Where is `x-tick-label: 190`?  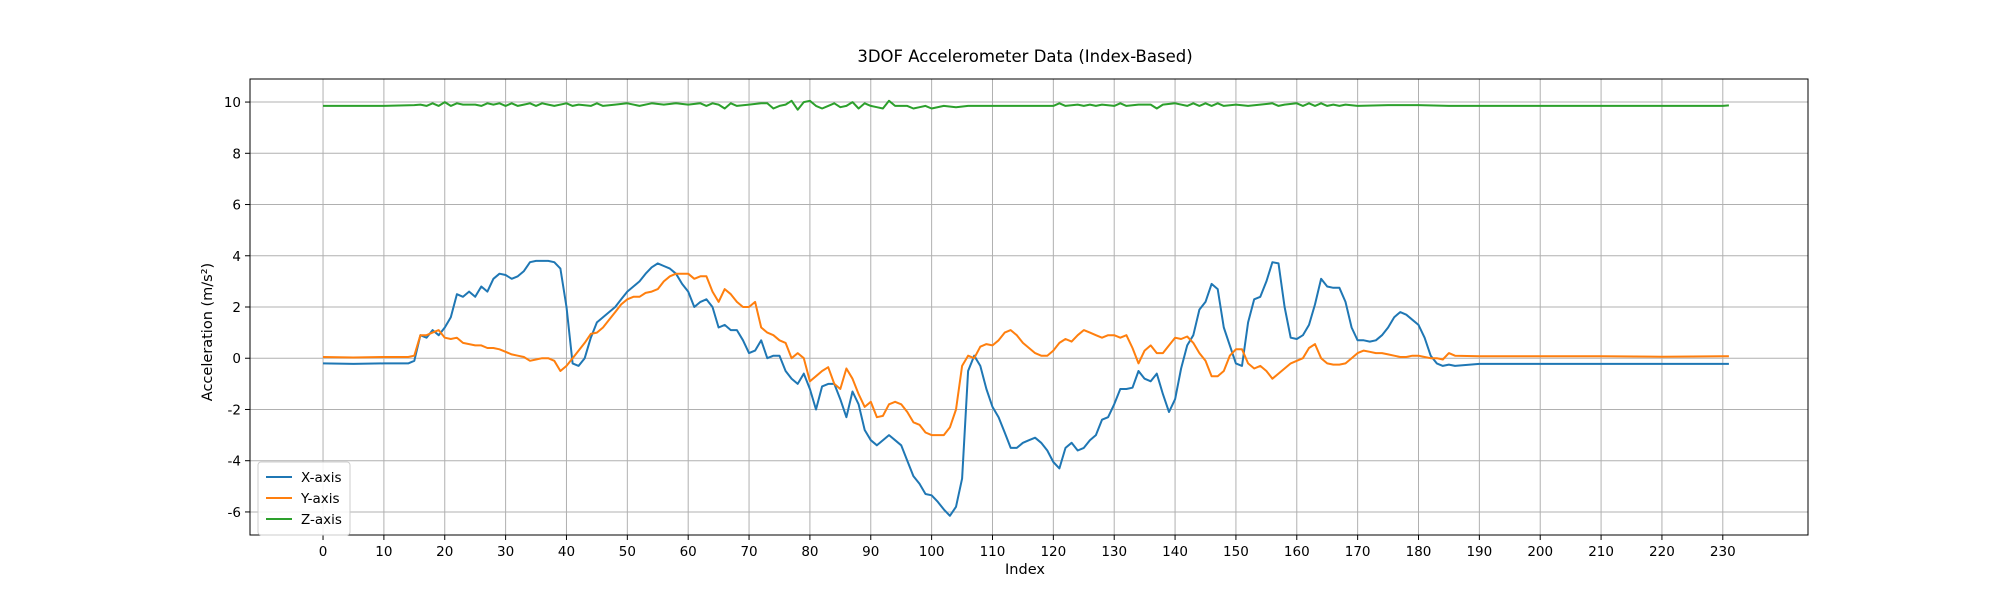 x-tick-label: 190 is located at coordinates (1479, 552).